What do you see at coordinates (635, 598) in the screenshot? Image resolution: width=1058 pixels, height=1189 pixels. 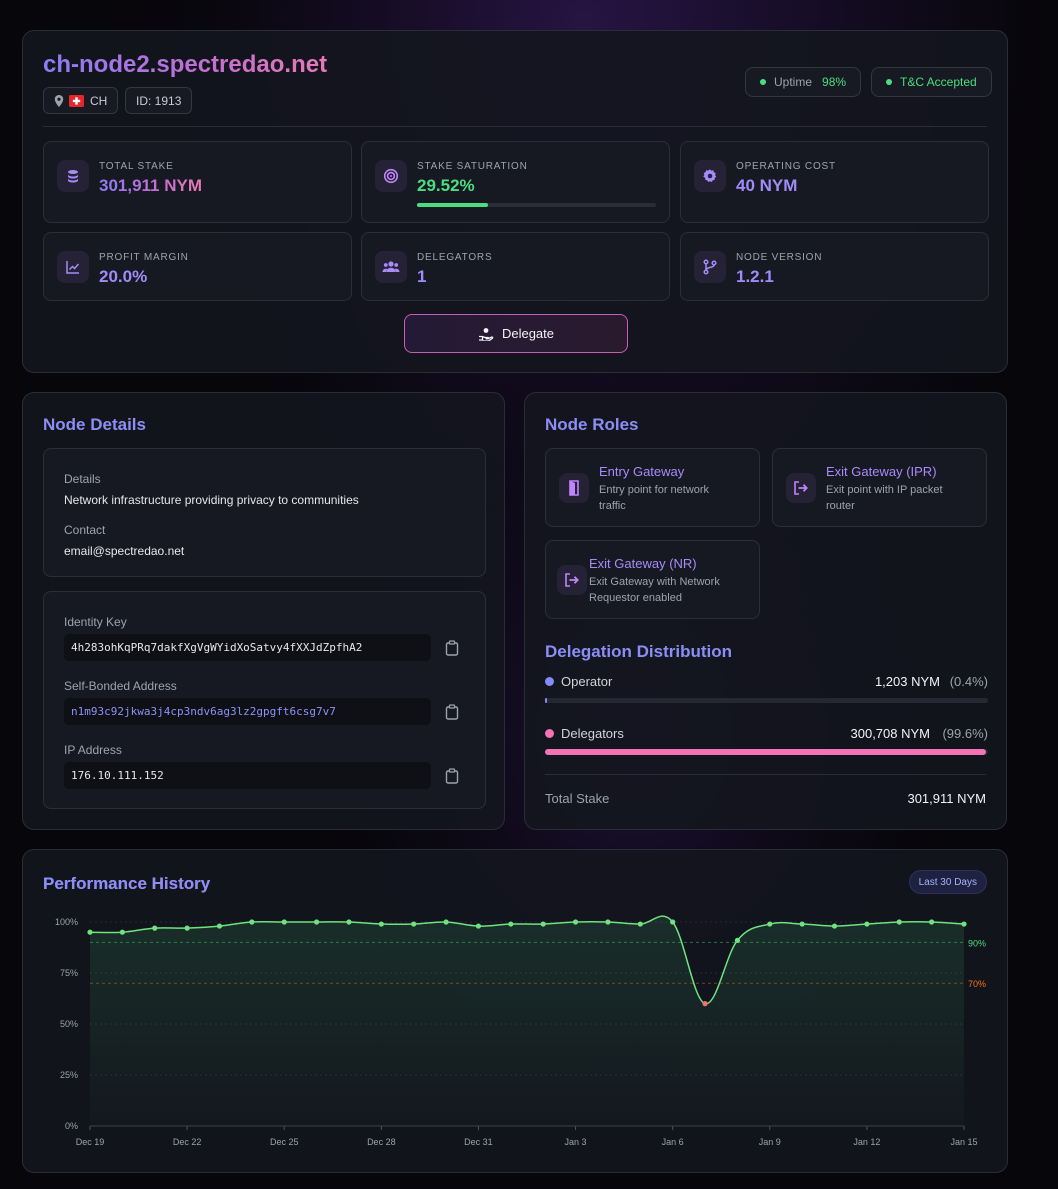 I see `role-desc-line2: Requestor enabled` at bounding box center [635, 598].